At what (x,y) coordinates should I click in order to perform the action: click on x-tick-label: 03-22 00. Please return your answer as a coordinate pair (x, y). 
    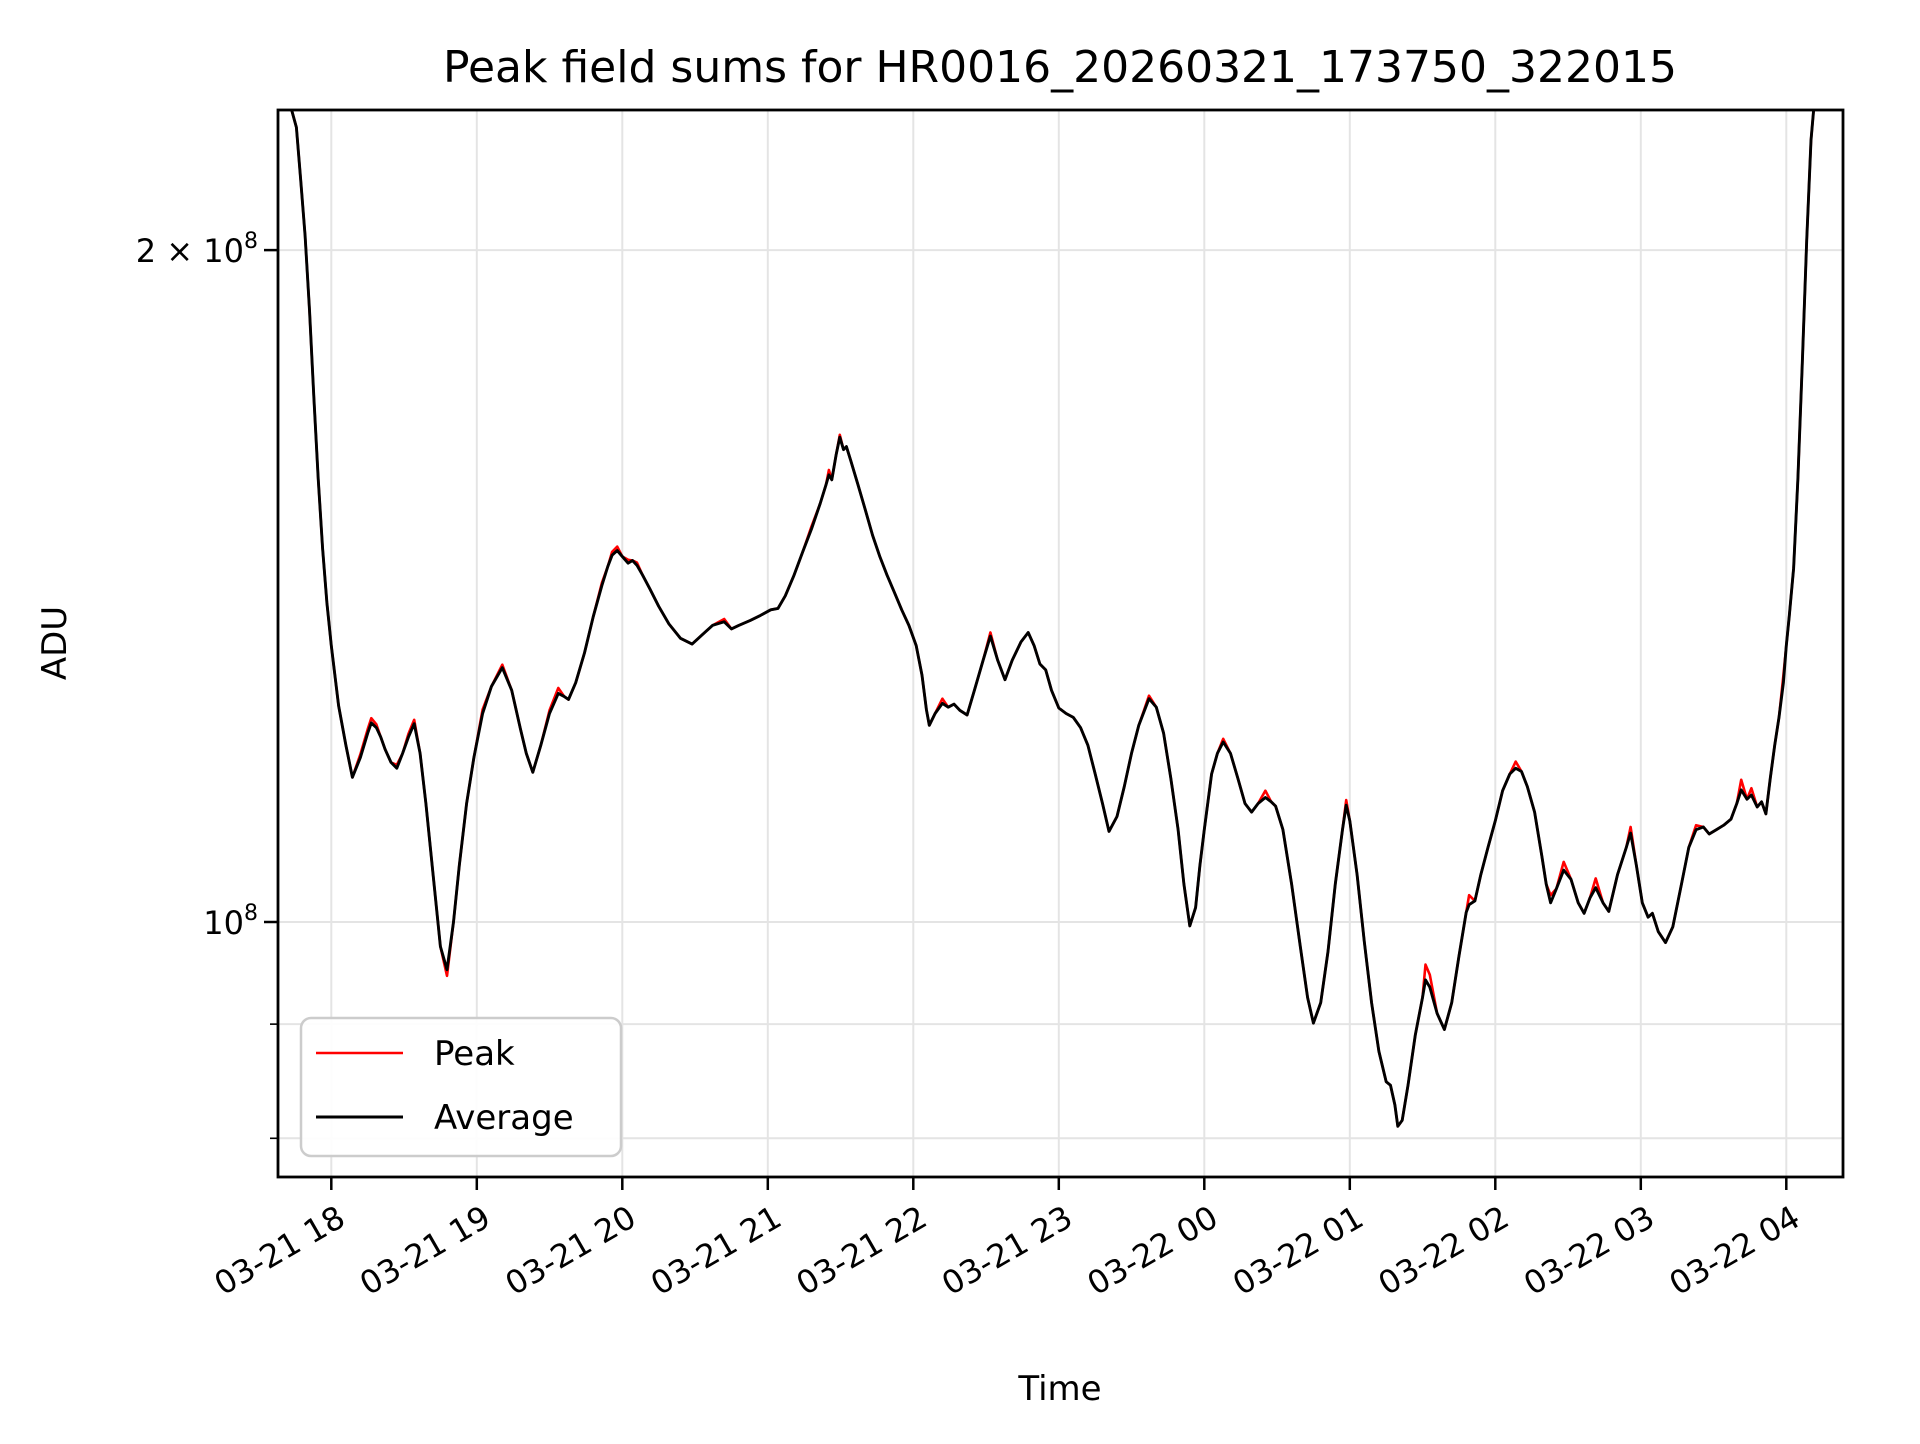
    Looking at the image, I should click on (1153, 1250).